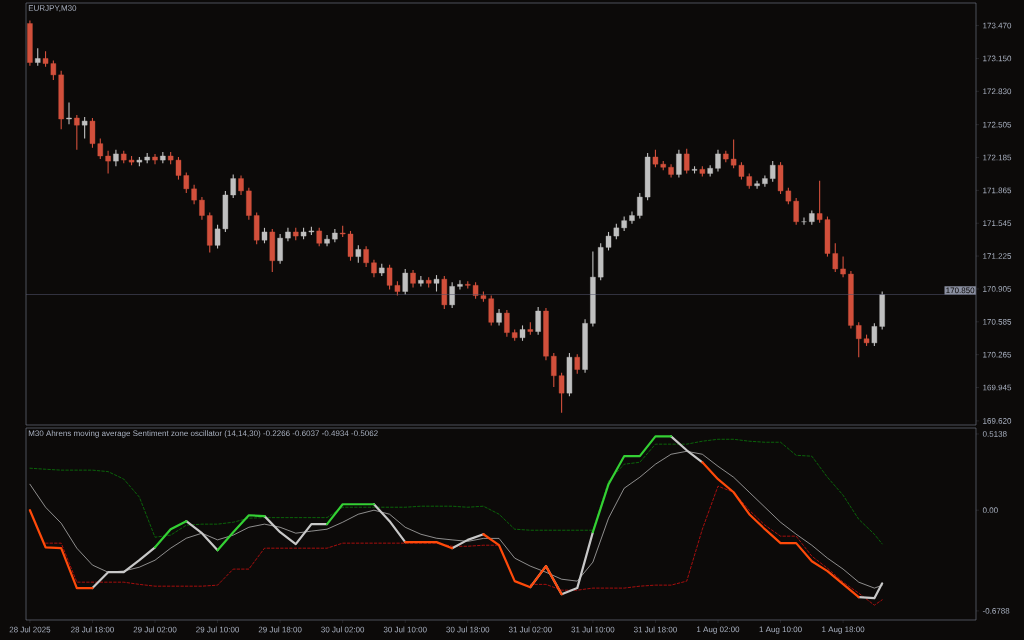  I want to click on x-tick-label: 31 Jul 10:00, so click(593, 629).